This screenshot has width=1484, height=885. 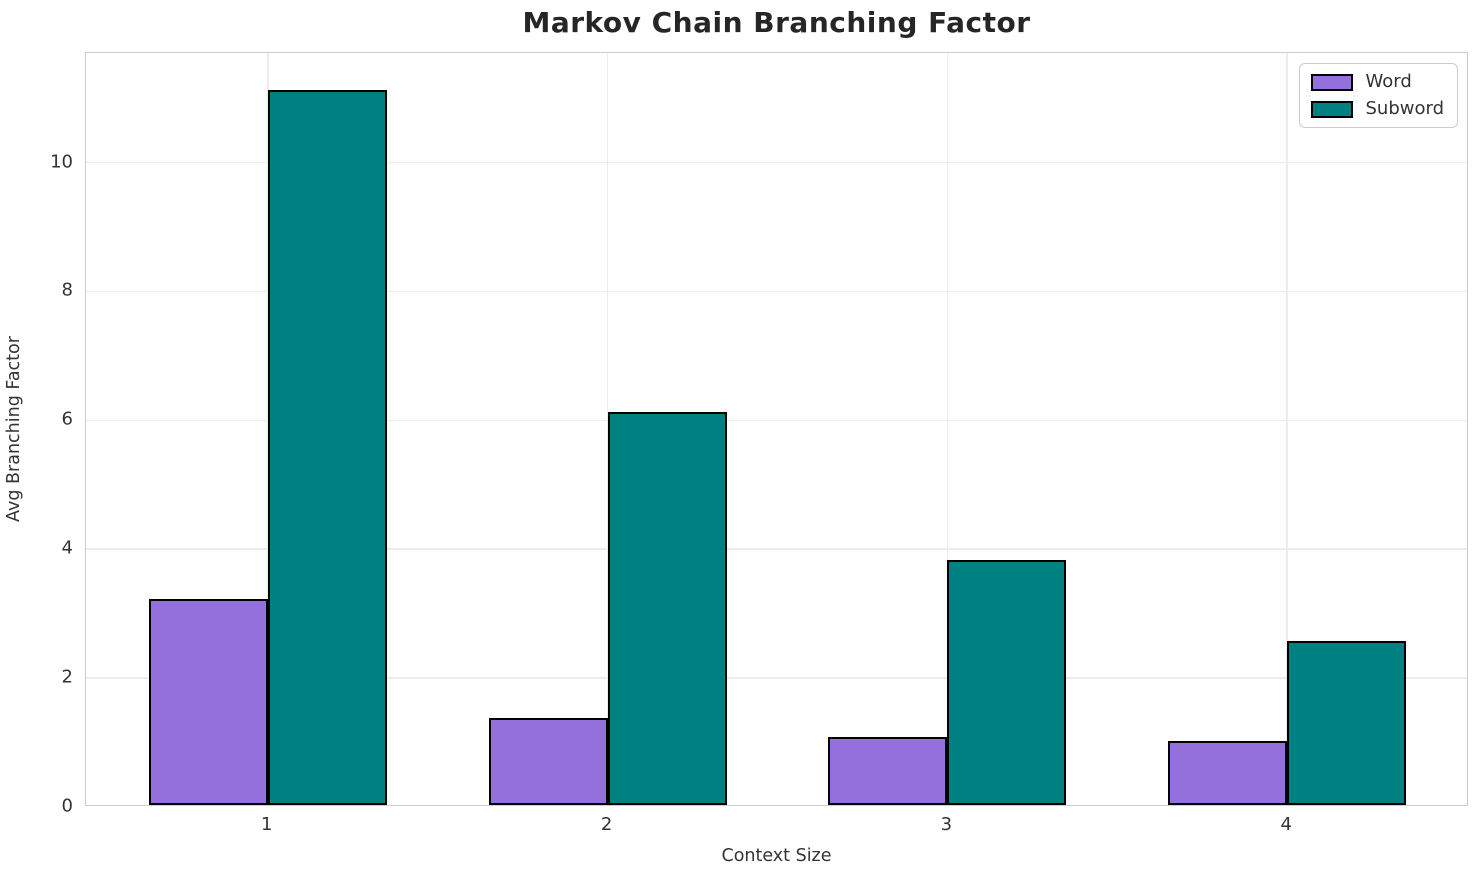 What do you see at coordinates (1332, 109) in the screenshot?
I see `legend-swatch-subword` at bounding box center [1332, 109].